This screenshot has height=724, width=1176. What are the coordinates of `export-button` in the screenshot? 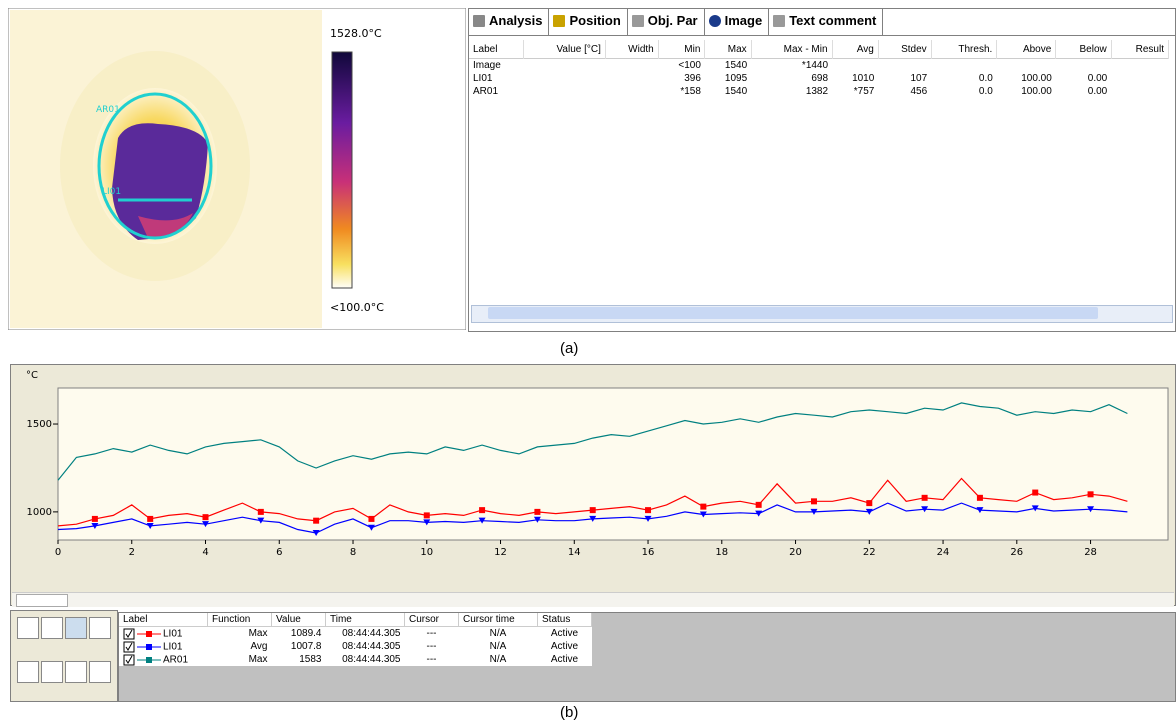 It's located at (100, 628).